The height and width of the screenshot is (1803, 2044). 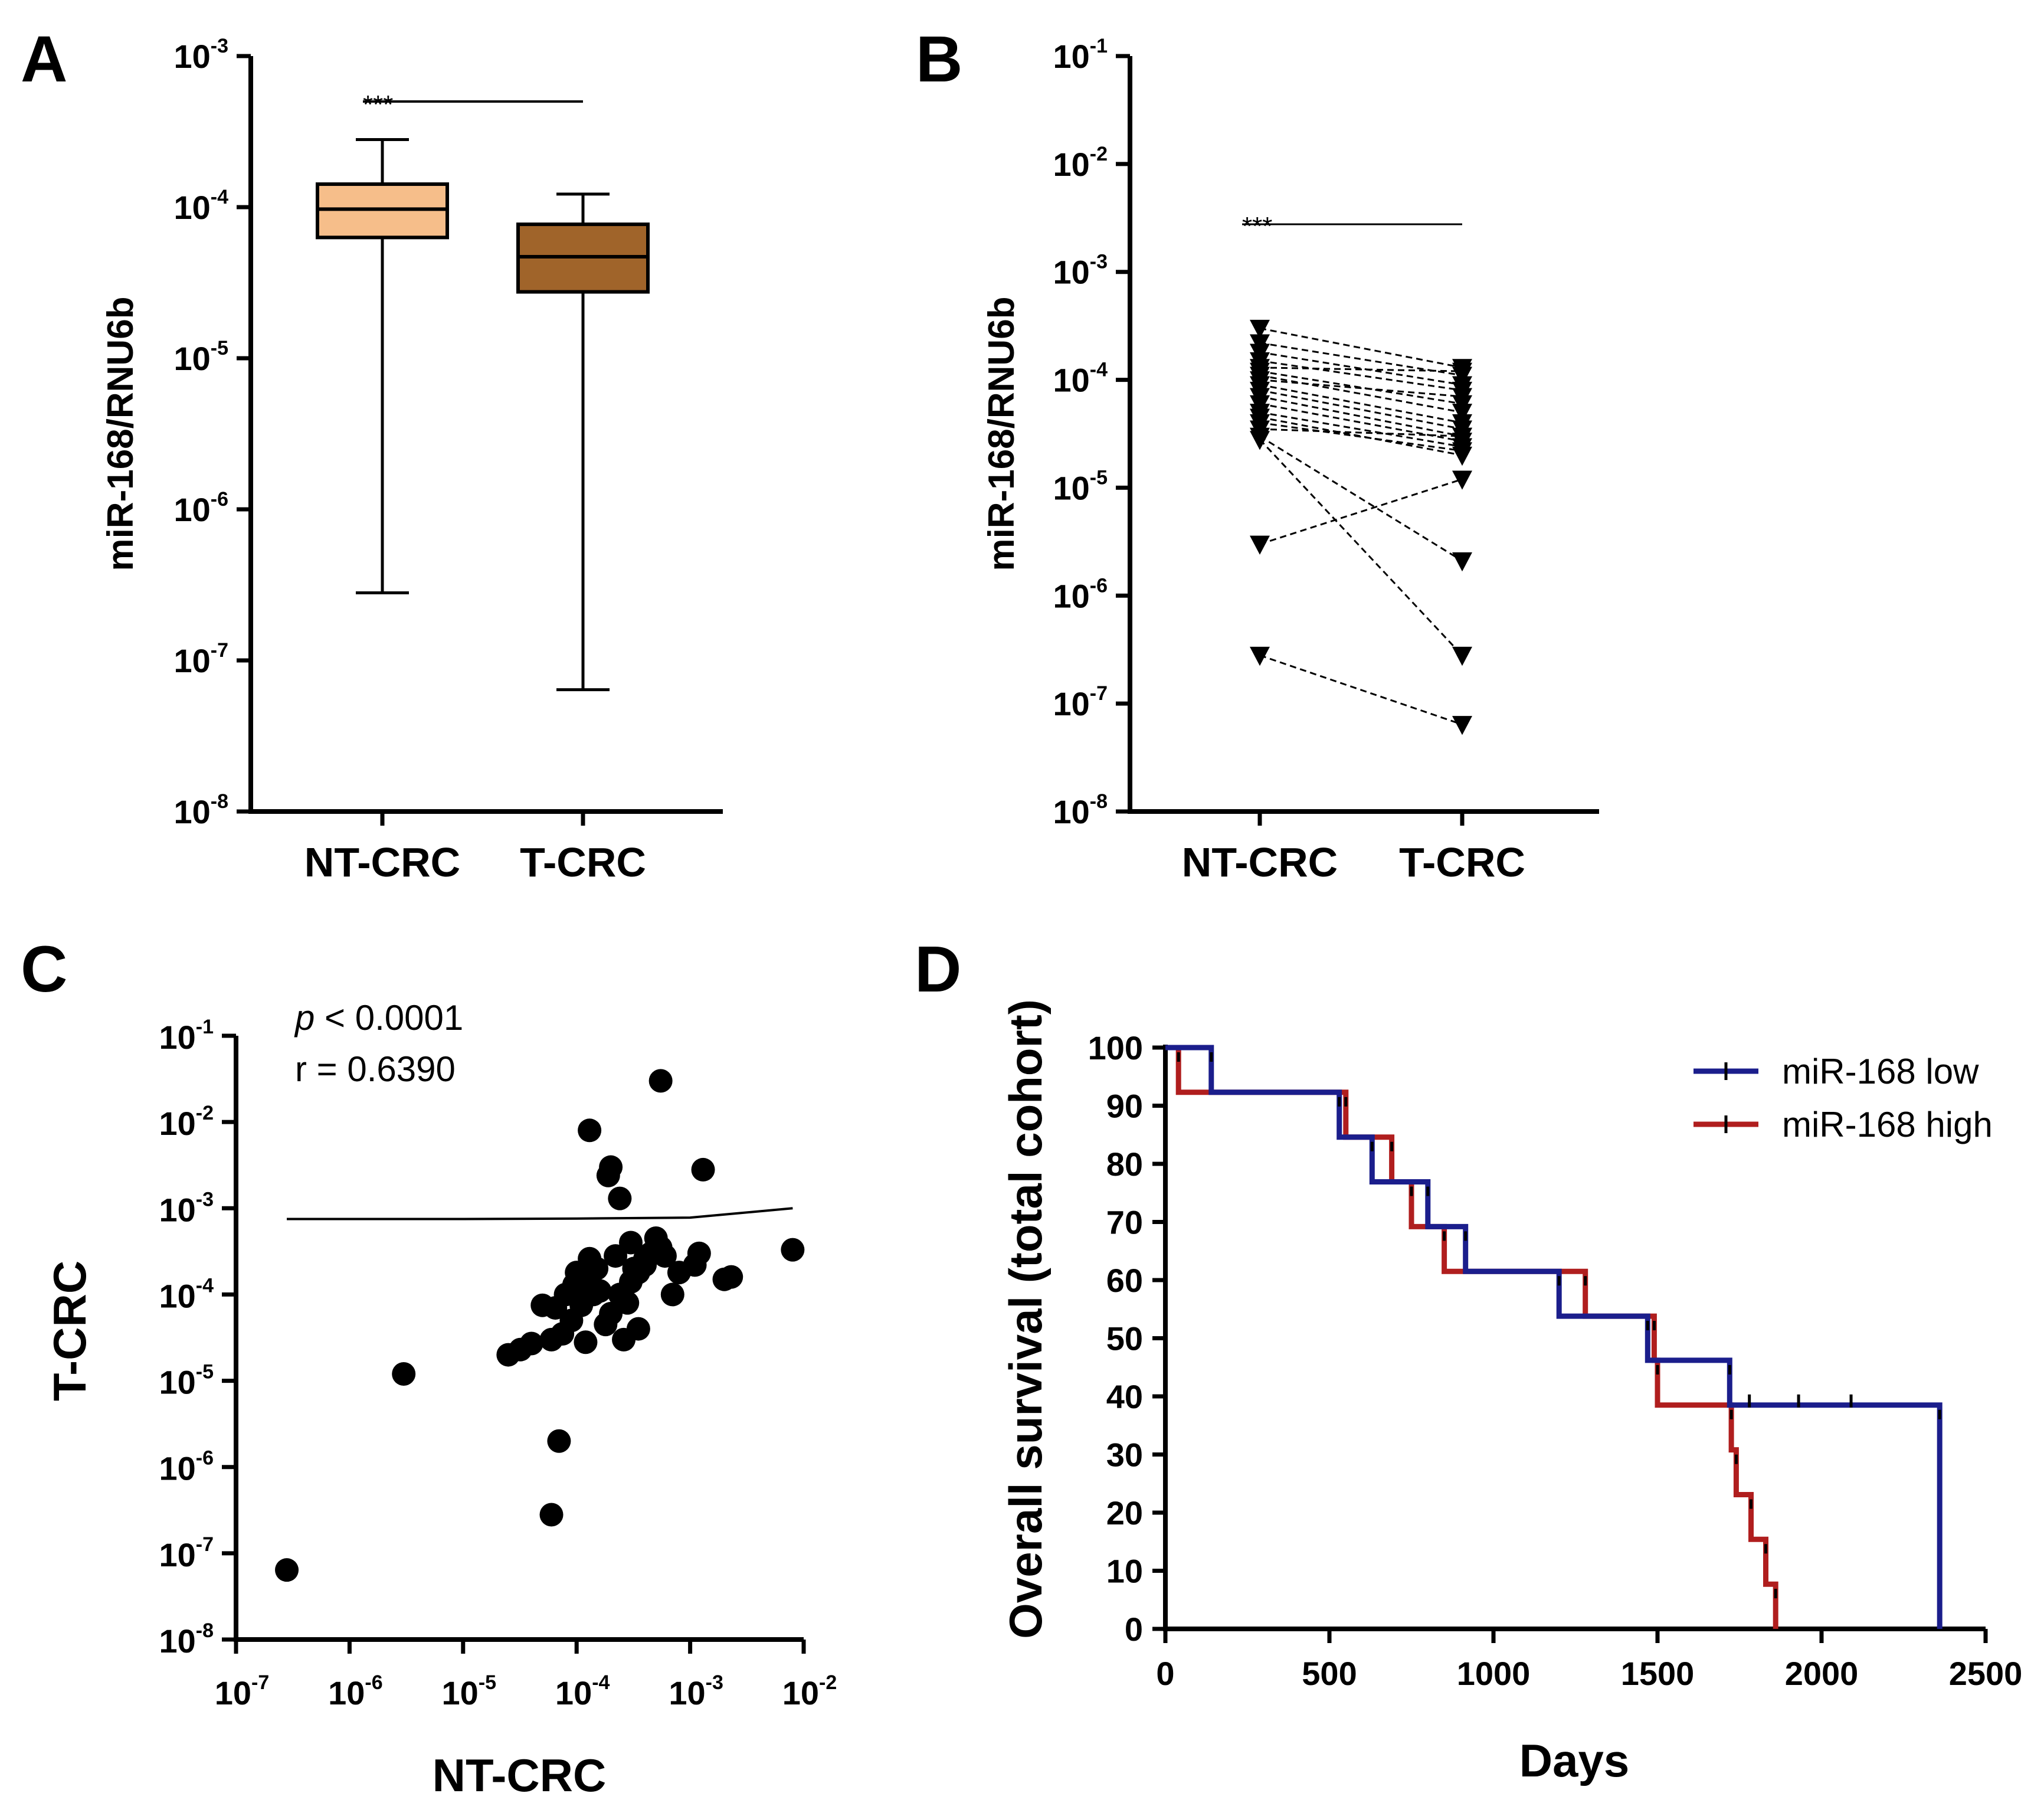 What do you see at coordinates (197, 1338) in the screenshot?
I see `panel-c-y-ticks: 10-110-210-310-410-510-610-710-8` at bounding box center [197, 1338].